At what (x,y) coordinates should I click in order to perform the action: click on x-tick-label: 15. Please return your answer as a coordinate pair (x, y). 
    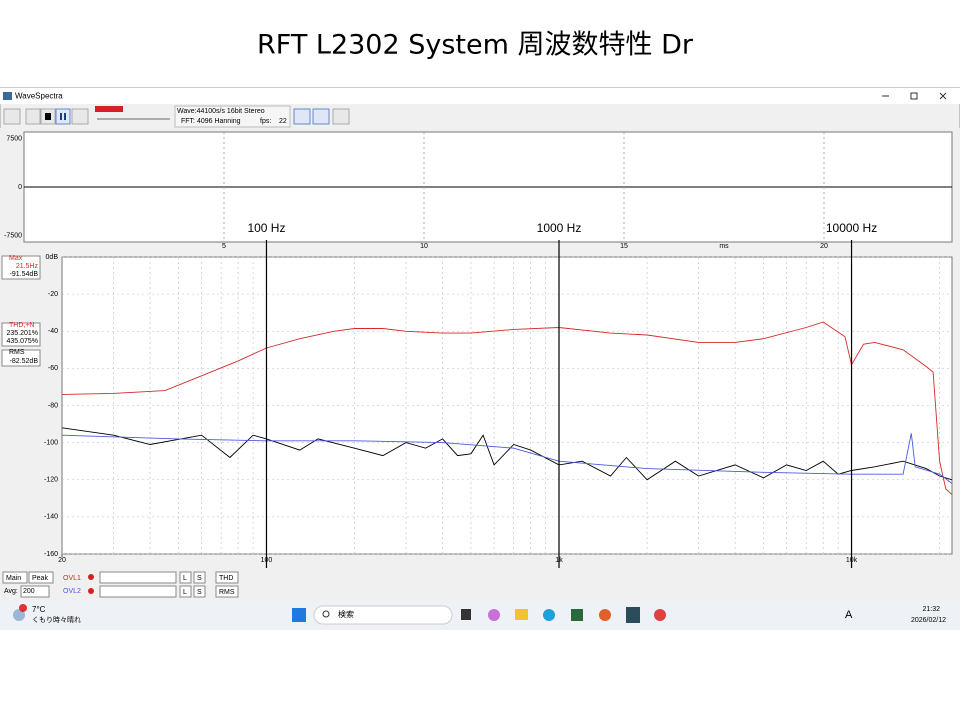
    Looking at the image, I should click on (624, 246).